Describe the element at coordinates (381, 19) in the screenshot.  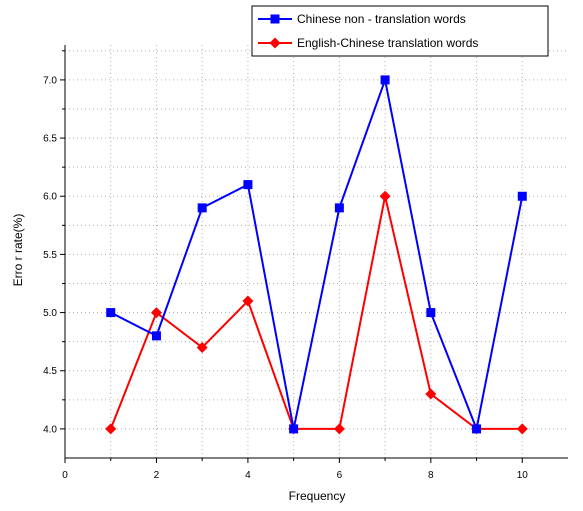
I see `legend-label: Chinese non - translation words` at that location.